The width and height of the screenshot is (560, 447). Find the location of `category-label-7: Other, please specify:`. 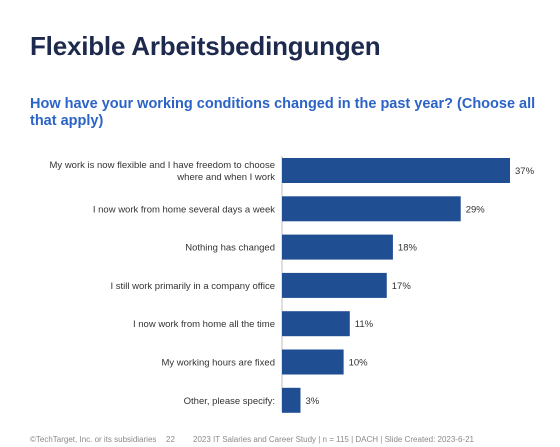

category-label-7: Other, please specify: is located at coordinates (229, 401).